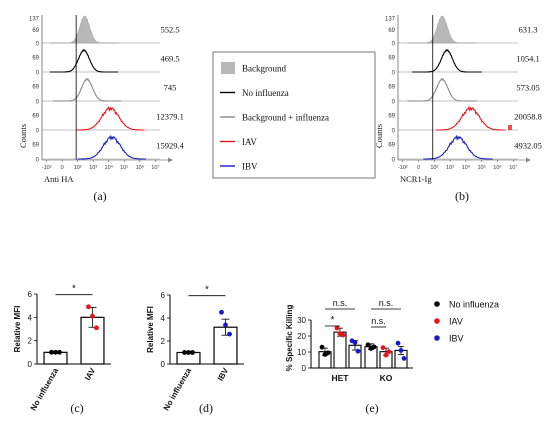  I want to click on panel-label: (b), so click(462, 196).